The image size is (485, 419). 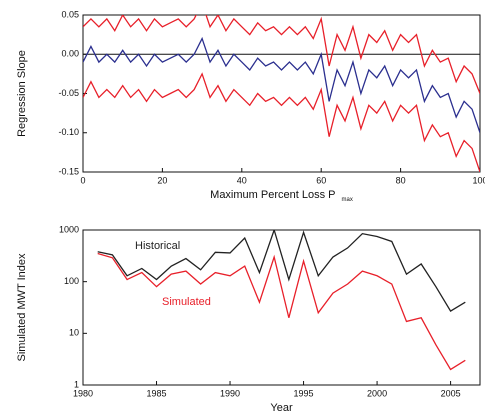 What do you see at coordinates (162, 180) in the screenshot?
I see `x-tick-label: 20` at bounding box center [162, 180].